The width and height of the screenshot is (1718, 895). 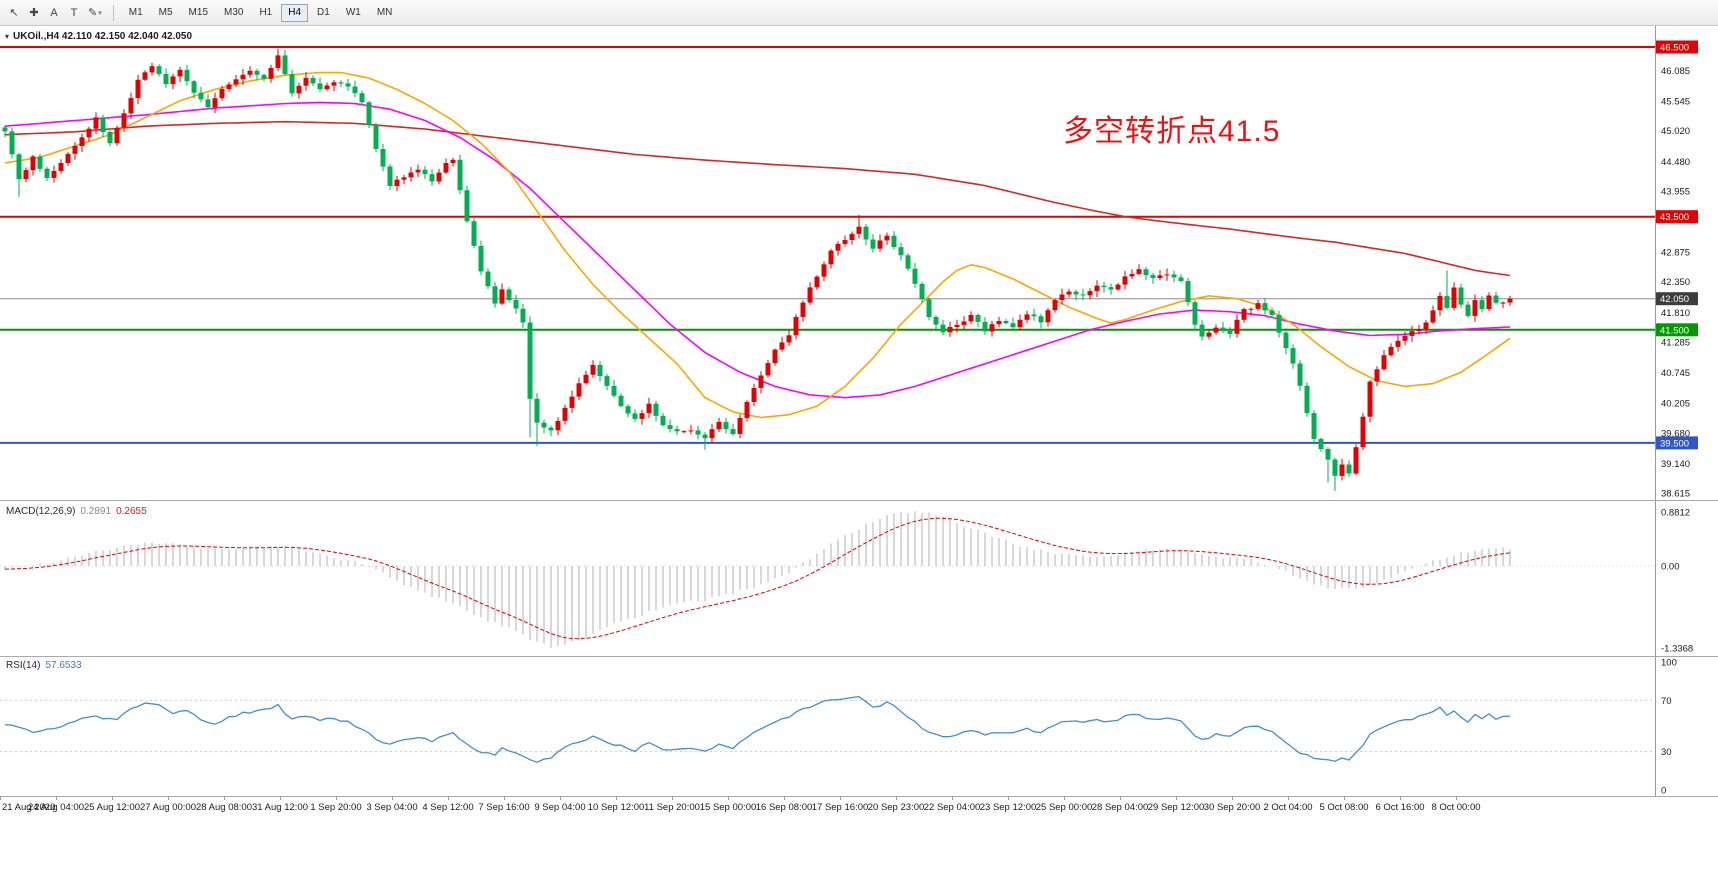 I want to click on timeframe-button-mn: MN, so click(x=384, y=12).